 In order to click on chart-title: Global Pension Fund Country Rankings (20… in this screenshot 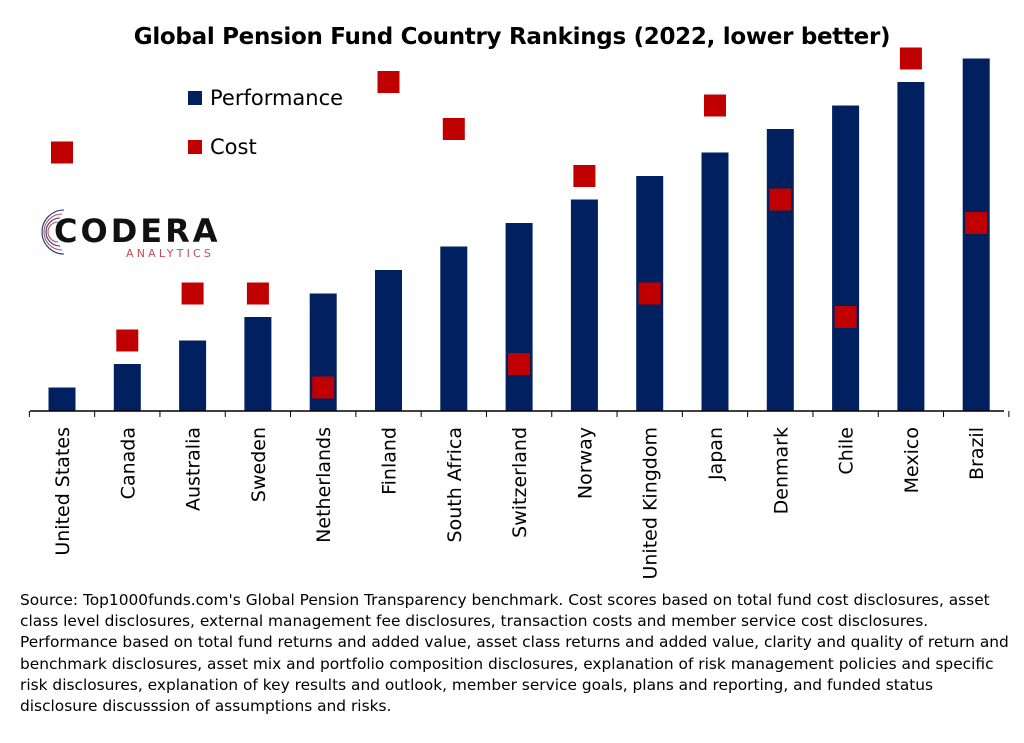, I will do `click(512, 37)`.